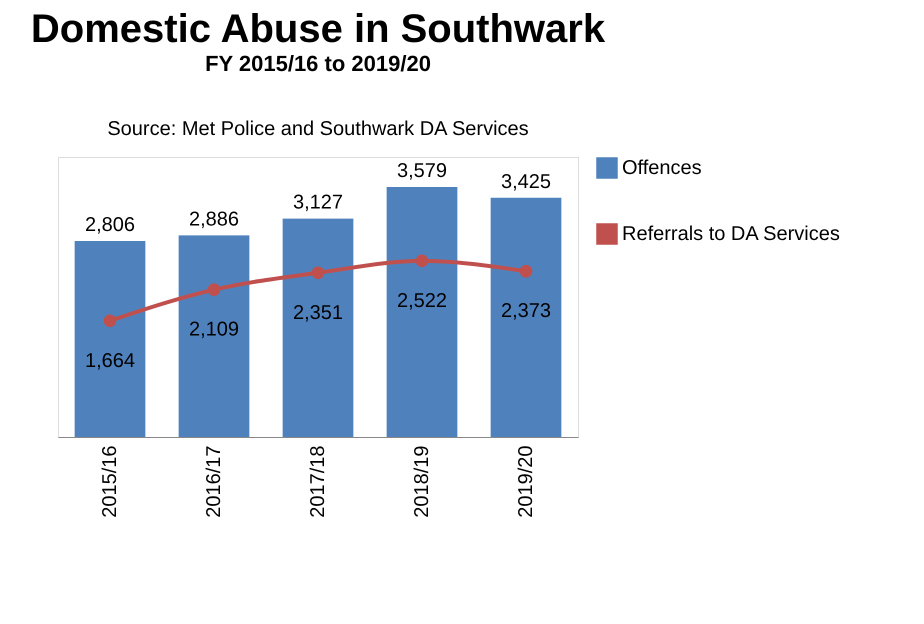 This screenshot has width=924, height=624. What do you see at coordinates (526, 482) in the screenshot?
I see `x-tick-label: 2019/20` at bounding box center [526, 482].